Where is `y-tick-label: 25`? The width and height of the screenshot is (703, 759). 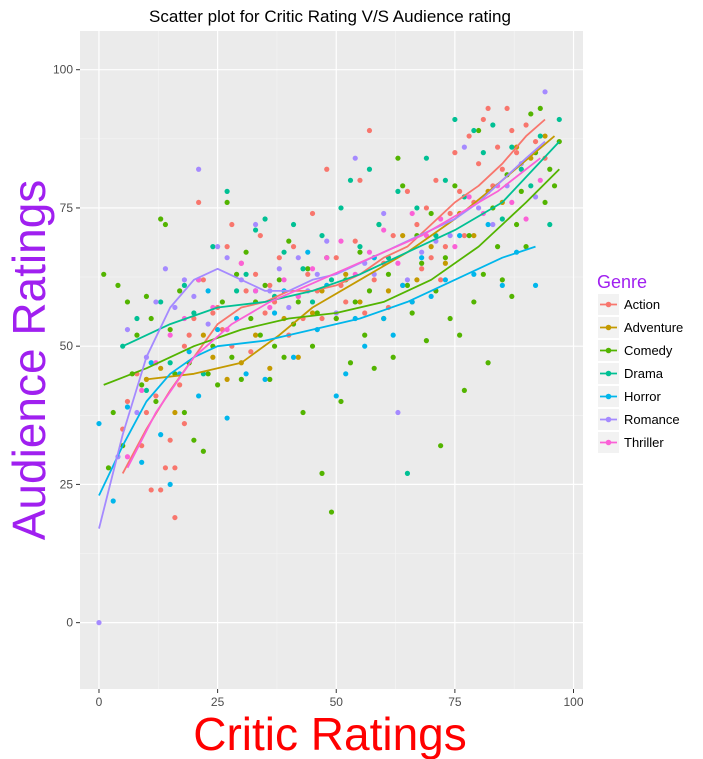
y-tick-label: 25 is located at coordinates (67, 484).